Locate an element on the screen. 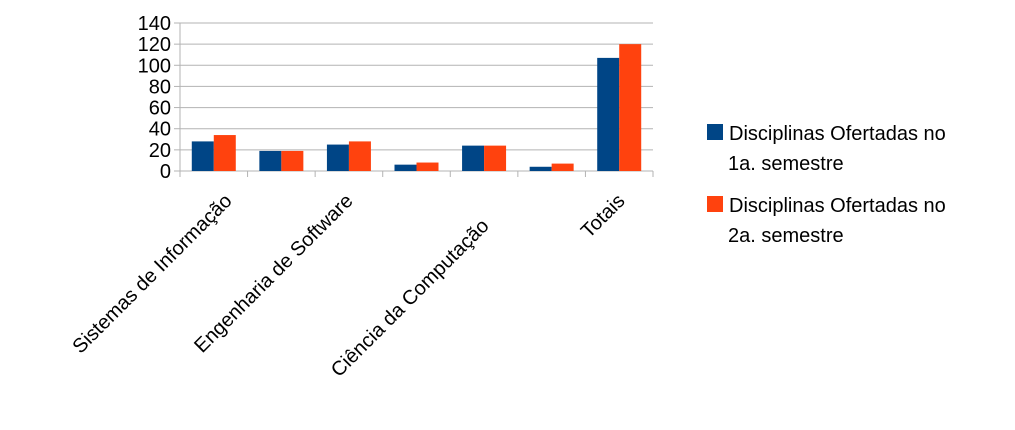 The width and height of the screenshot is (1015, 430). y-tick-label: 0 is located at coordinates (165, 172).